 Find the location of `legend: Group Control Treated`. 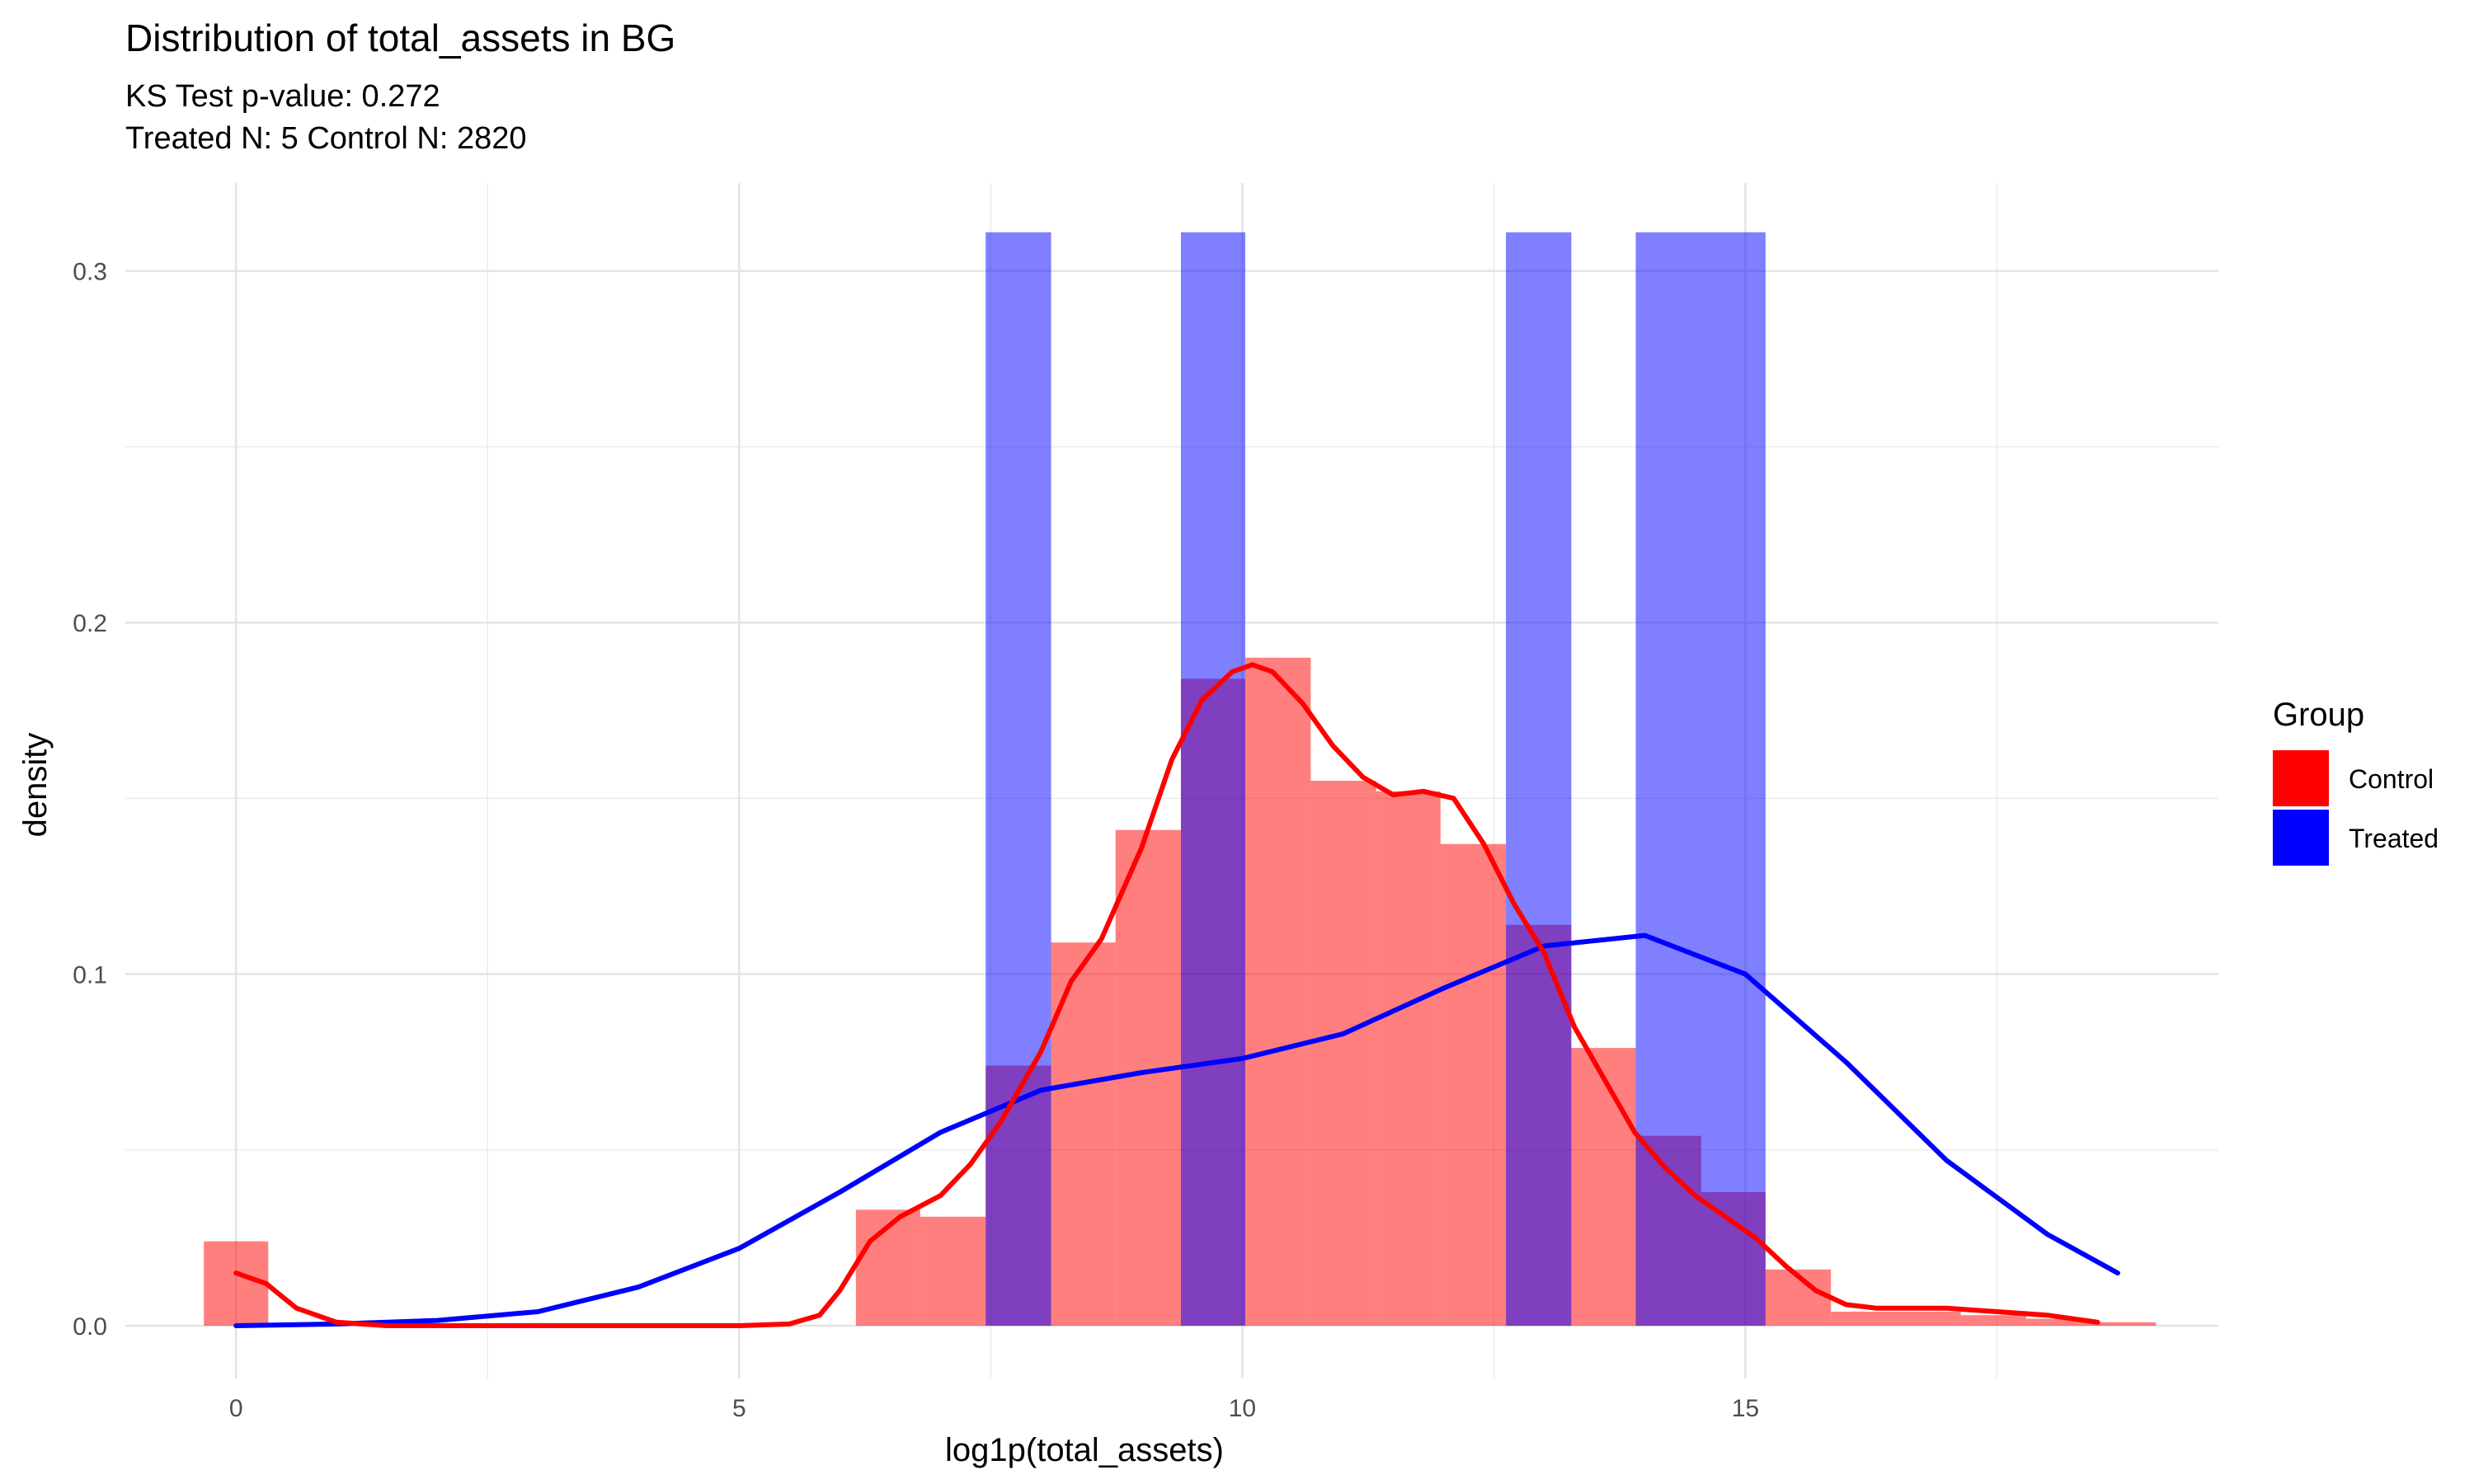

legend: Group Control Treated is located at coordinates (2356, 781).